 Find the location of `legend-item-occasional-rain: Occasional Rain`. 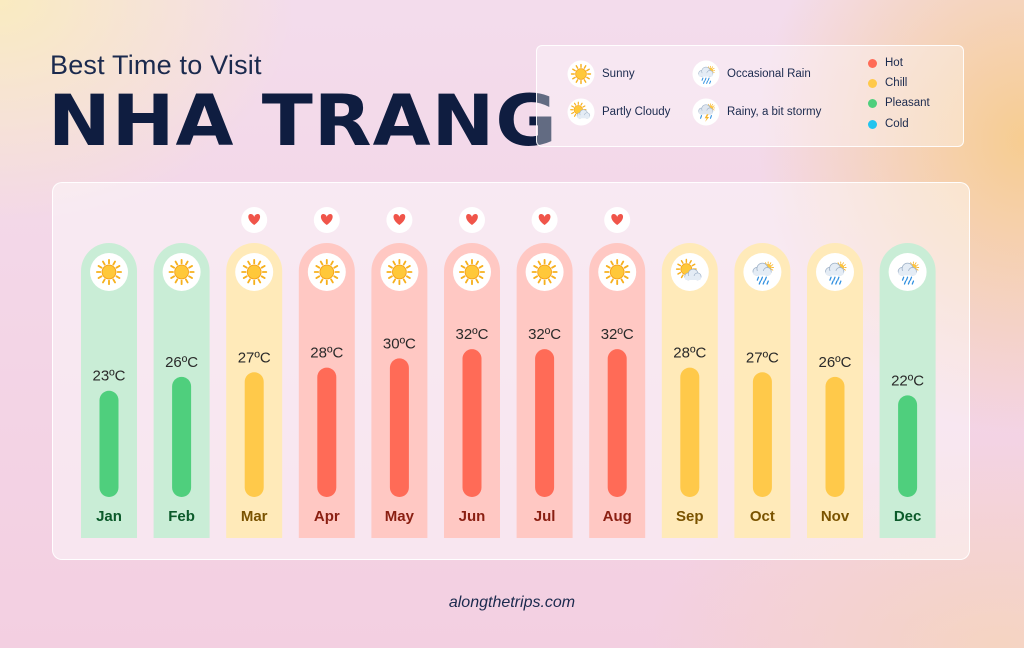

legend-item-occasional-rain: Occasional Rain is located at coordinates (751, 74).